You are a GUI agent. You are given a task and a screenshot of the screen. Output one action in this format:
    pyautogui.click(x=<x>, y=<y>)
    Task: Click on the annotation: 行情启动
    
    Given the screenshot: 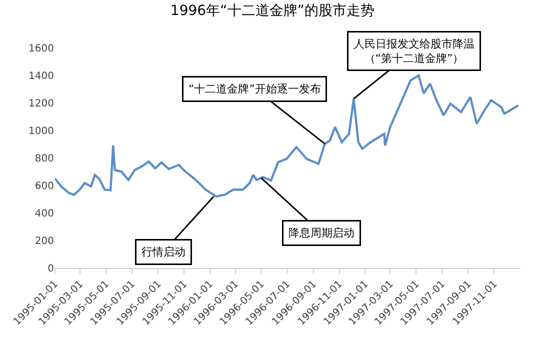 What is the action you would take?
    pyautogui.click(x=164, y=252)
    